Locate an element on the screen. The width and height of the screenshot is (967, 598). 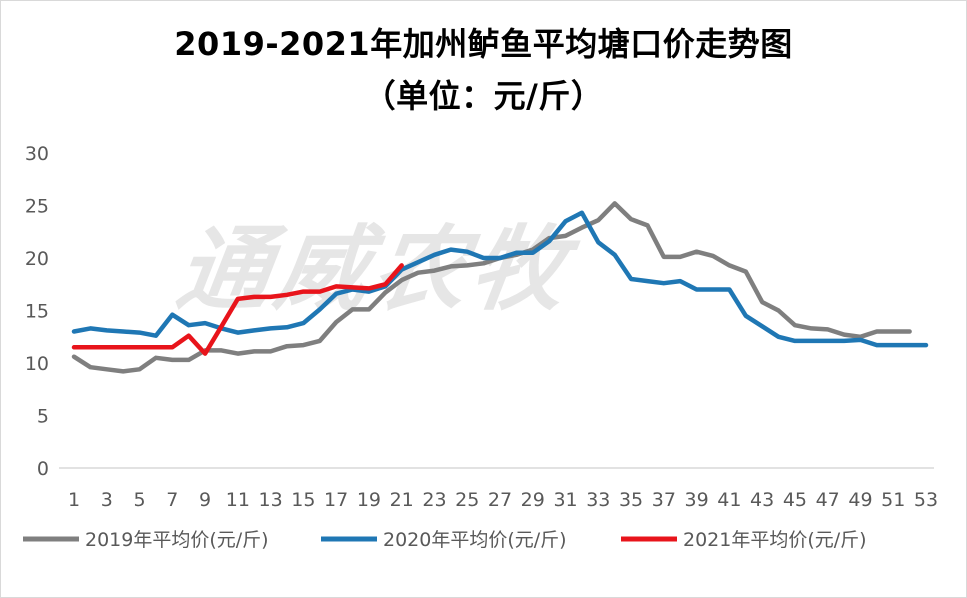
x-tick-label: 29 is located at coordinates (533, 500).